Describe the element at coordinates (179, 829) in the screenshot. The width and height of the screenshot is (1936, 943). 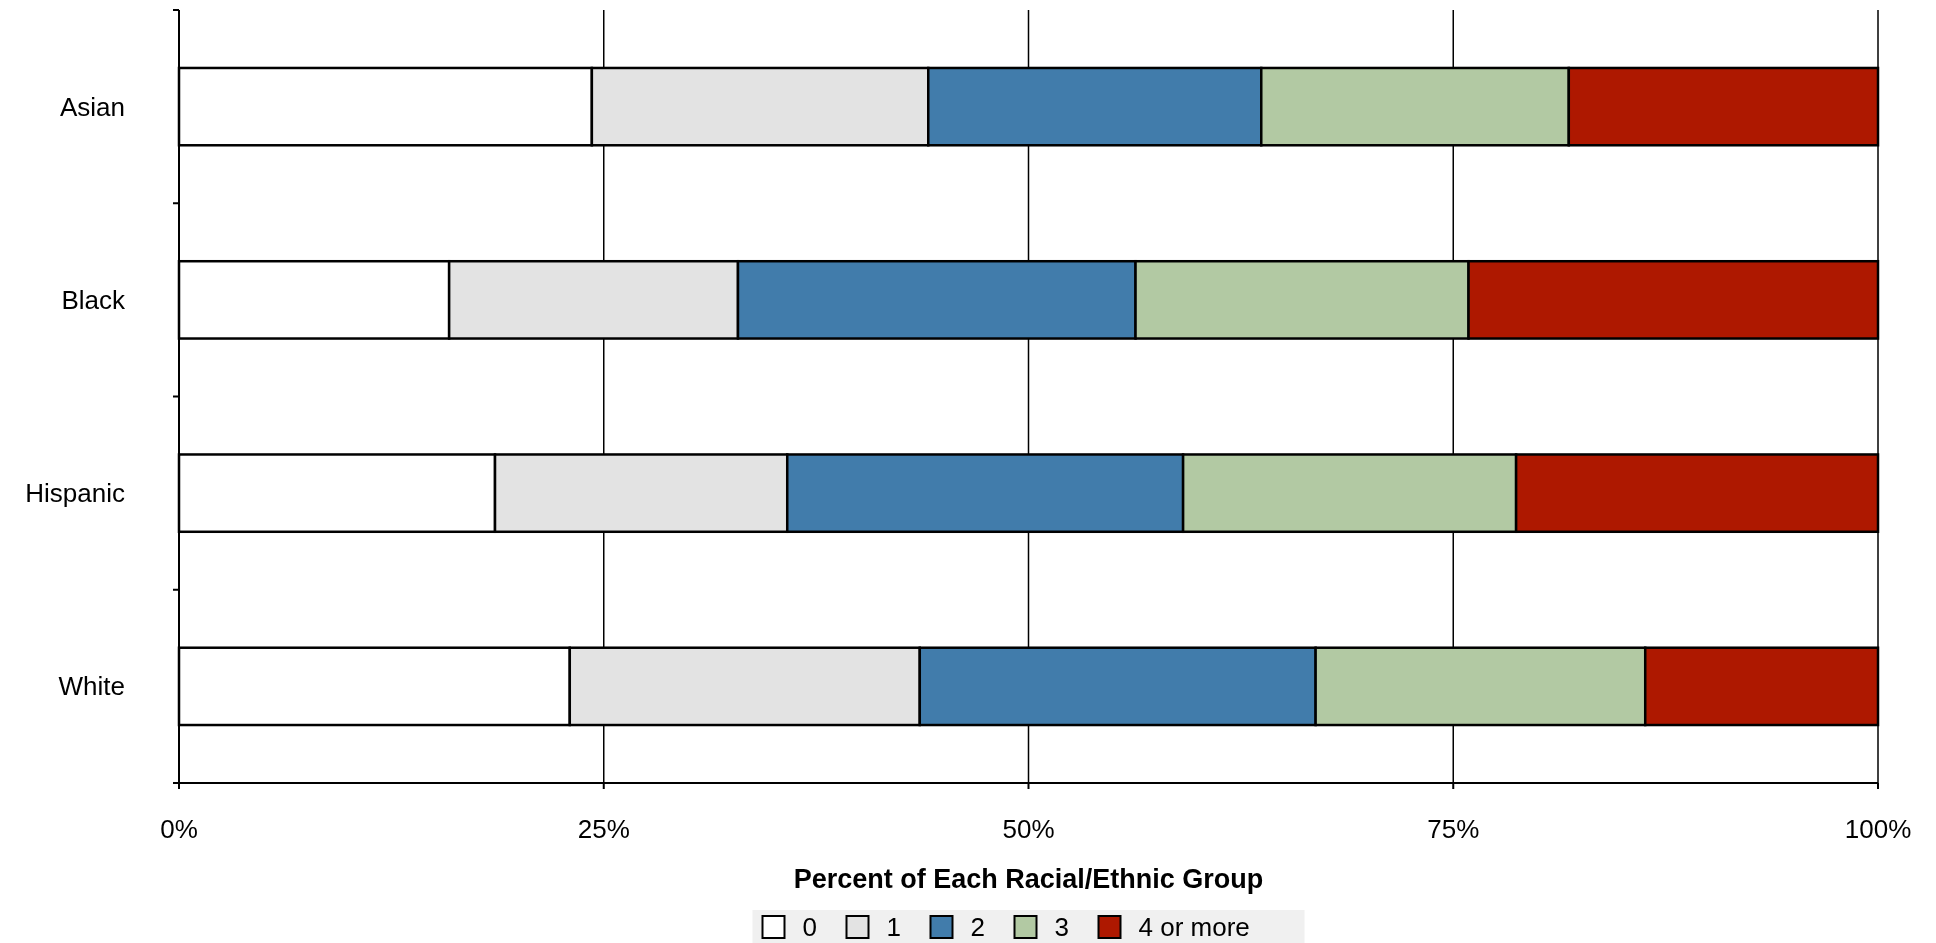
I see `x-tick-label: 0%` at that location.